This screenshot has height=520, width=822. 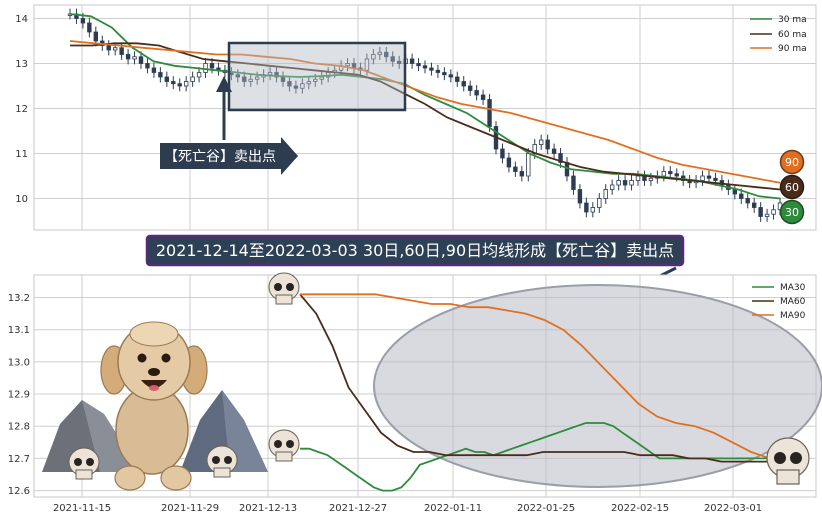 I want to click on poodle-topknot, so click(x=154, y=334).